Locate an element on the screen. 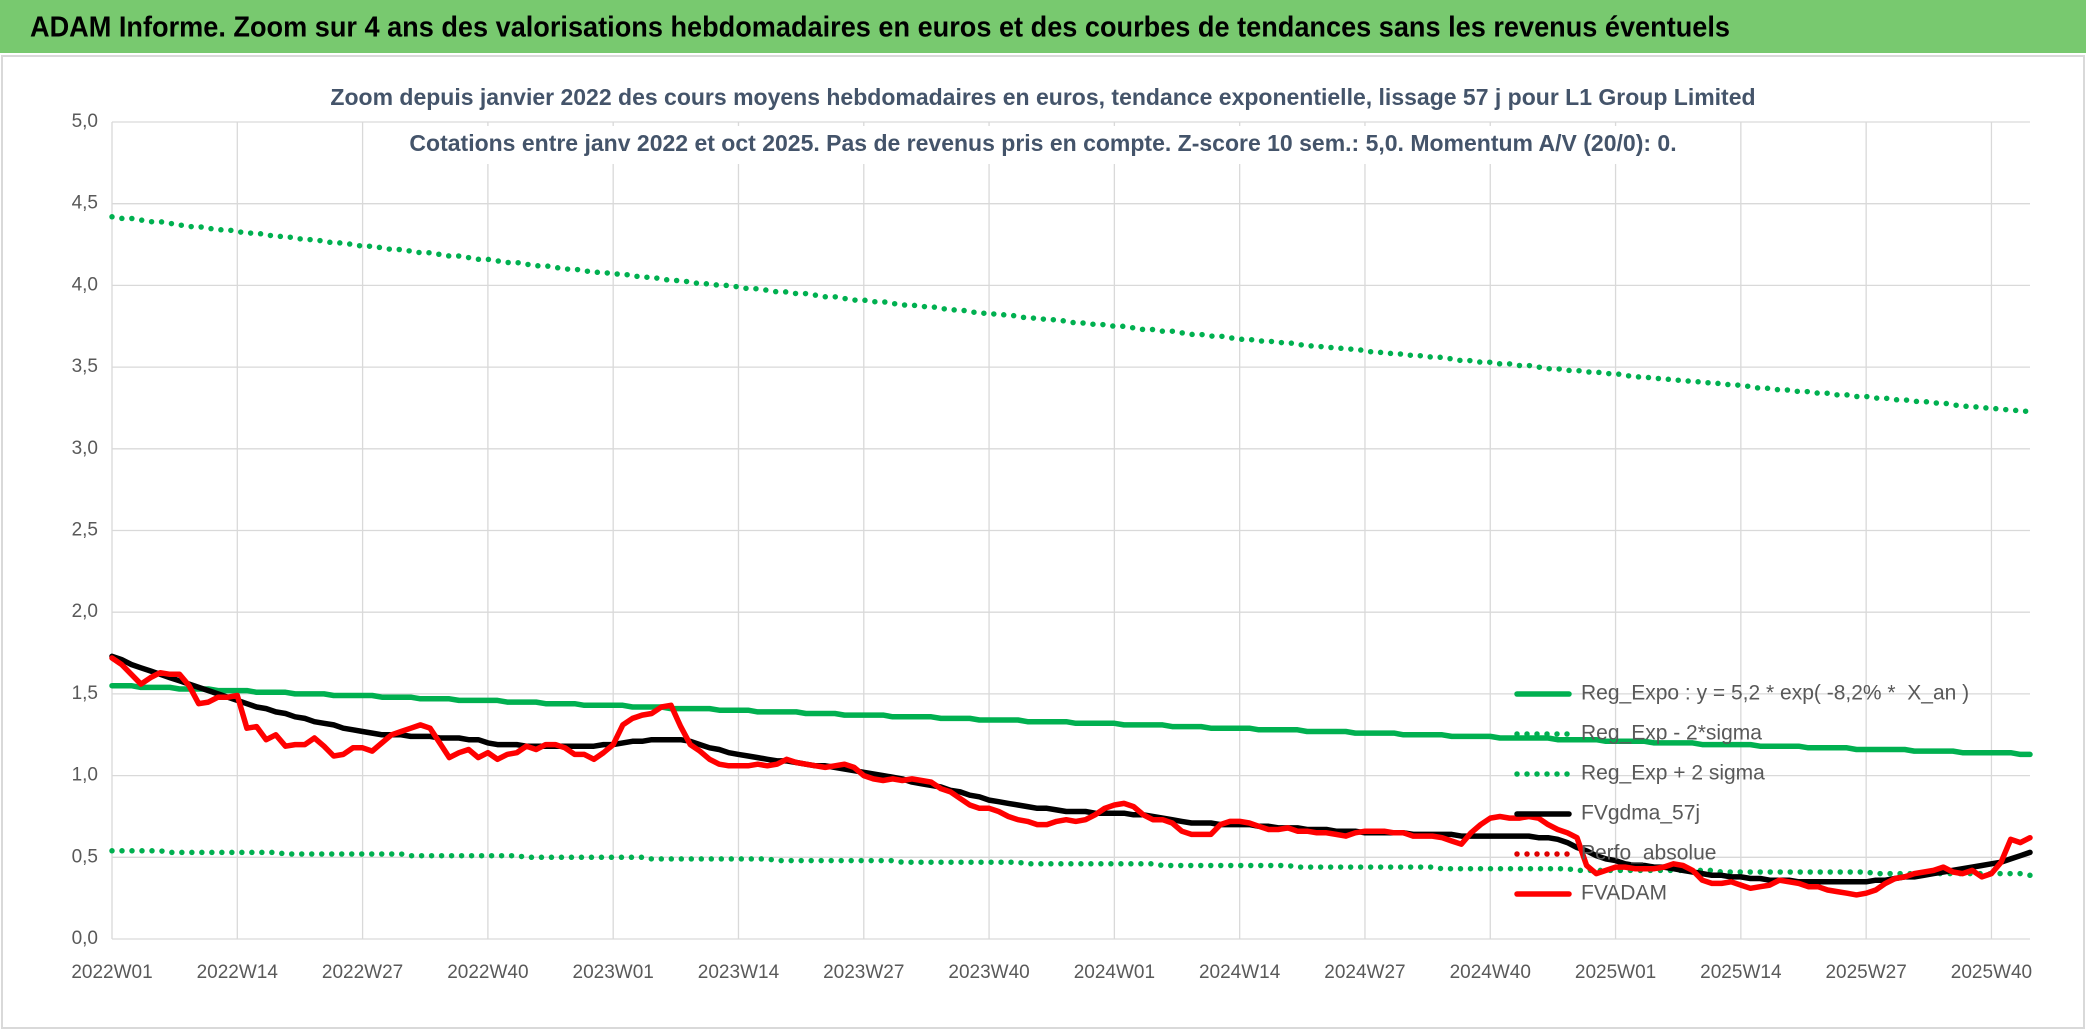 This screenshot has height=1031, width=2086. subtitle-box is located at coordinates (1043, 145).